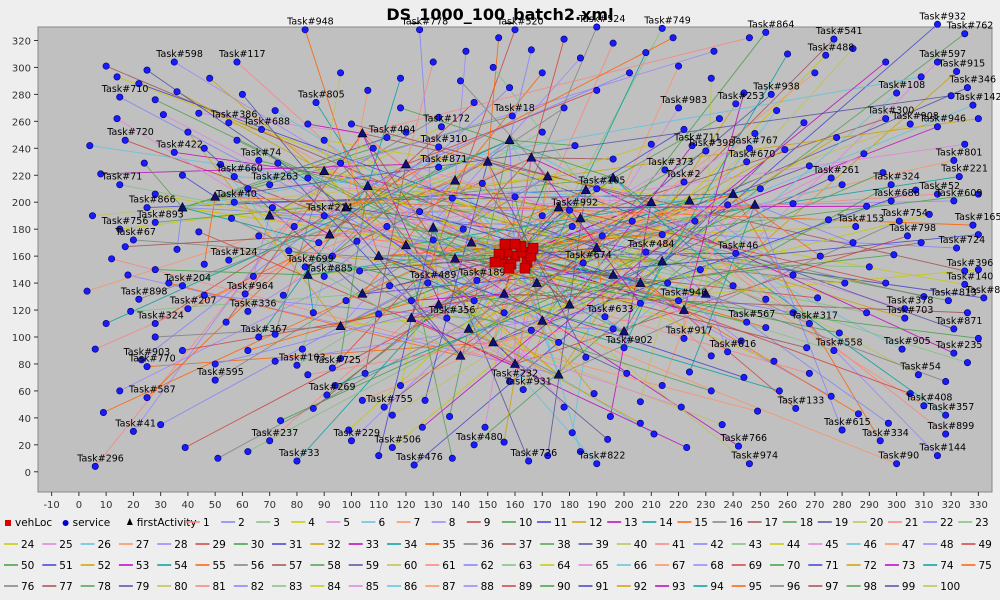 The width and height of the screenshot is (1000, 600). I want to click on task-label: Task#317, so click(814, 316).